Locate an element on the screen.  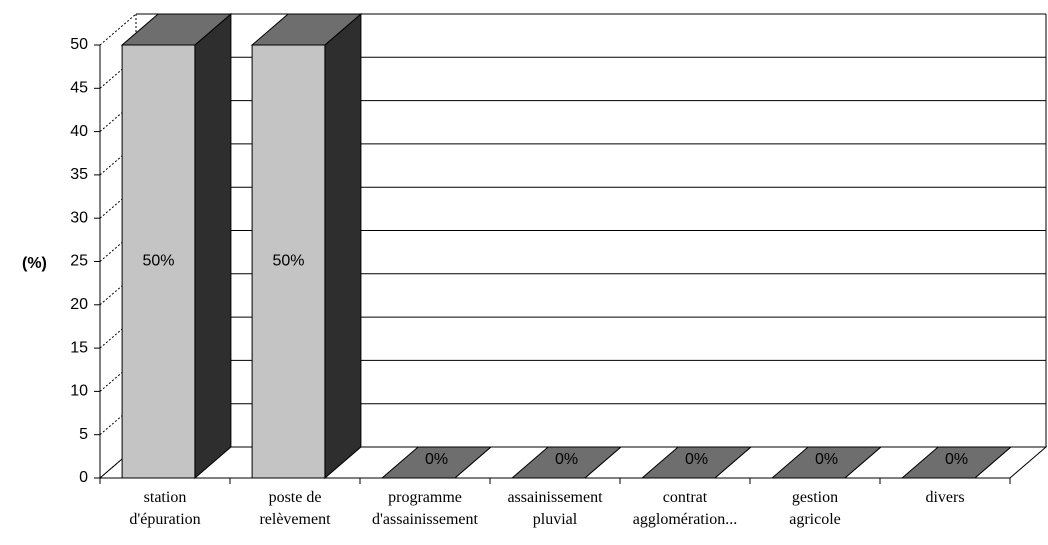
x-tick-label: assainissement pluvial is located at coordinates (555, 508).